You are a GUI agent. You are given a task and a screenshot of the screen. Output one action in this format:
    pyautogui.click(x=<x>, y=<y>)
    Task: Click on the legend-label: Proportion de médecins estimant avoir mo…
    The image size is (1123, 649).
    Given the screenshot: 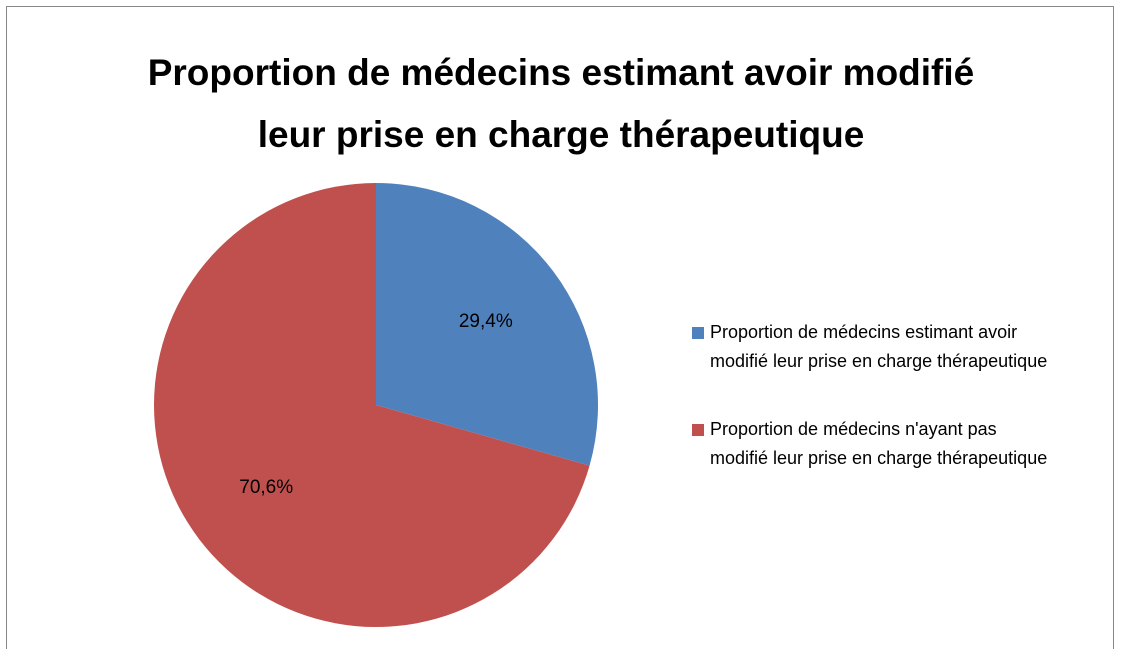 What is the action you would take?
    pyautogui.click(x=879, y=346)
    